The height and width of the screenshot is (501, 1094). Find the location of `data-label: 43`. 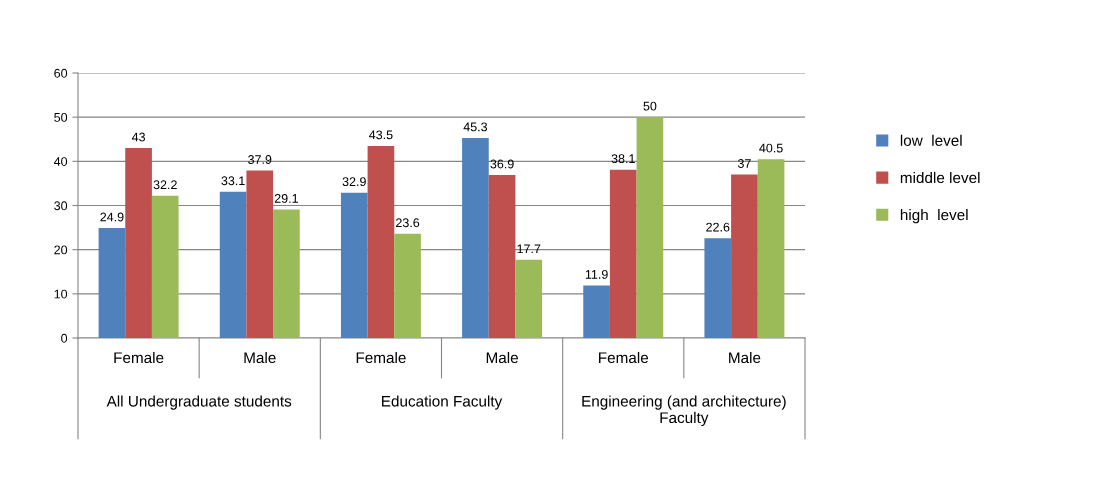

data-label: 43 is located at coordinates (138, 137).